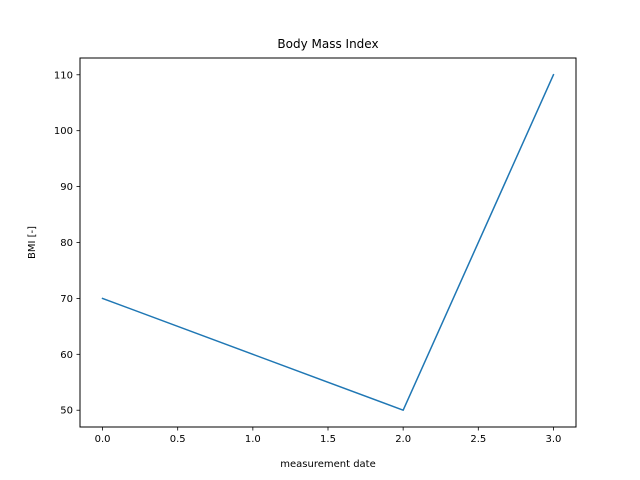 The image size is (640, 480). What do you see at coordinates (328, 439) in the screenshot?
I see `x-tick-label: 1.5` at bounding box center [328, 439].